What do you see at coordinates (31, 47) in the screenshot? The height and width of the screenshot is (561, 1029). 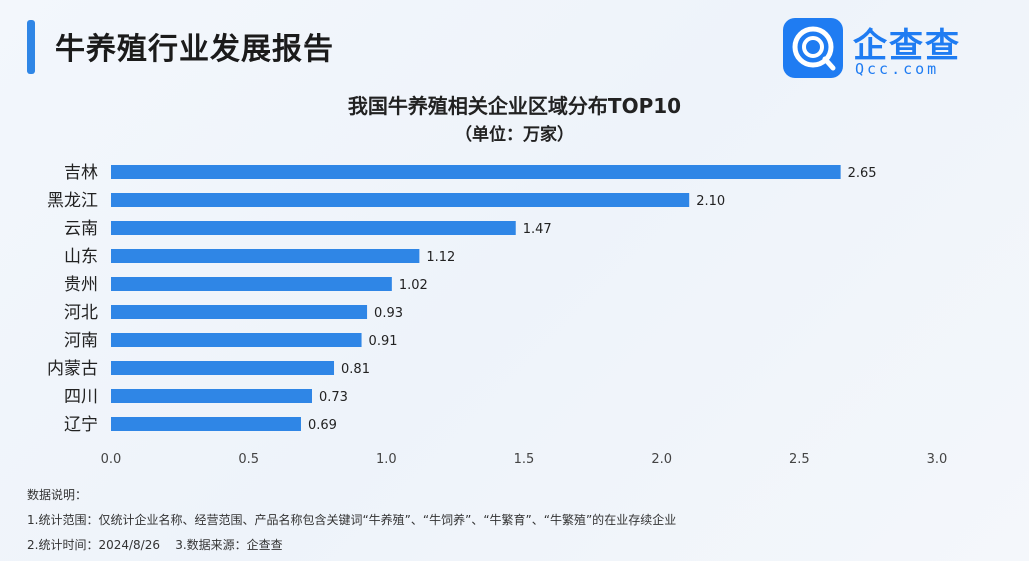 I see `header-accent-bar` at bounding box center [31, 47].